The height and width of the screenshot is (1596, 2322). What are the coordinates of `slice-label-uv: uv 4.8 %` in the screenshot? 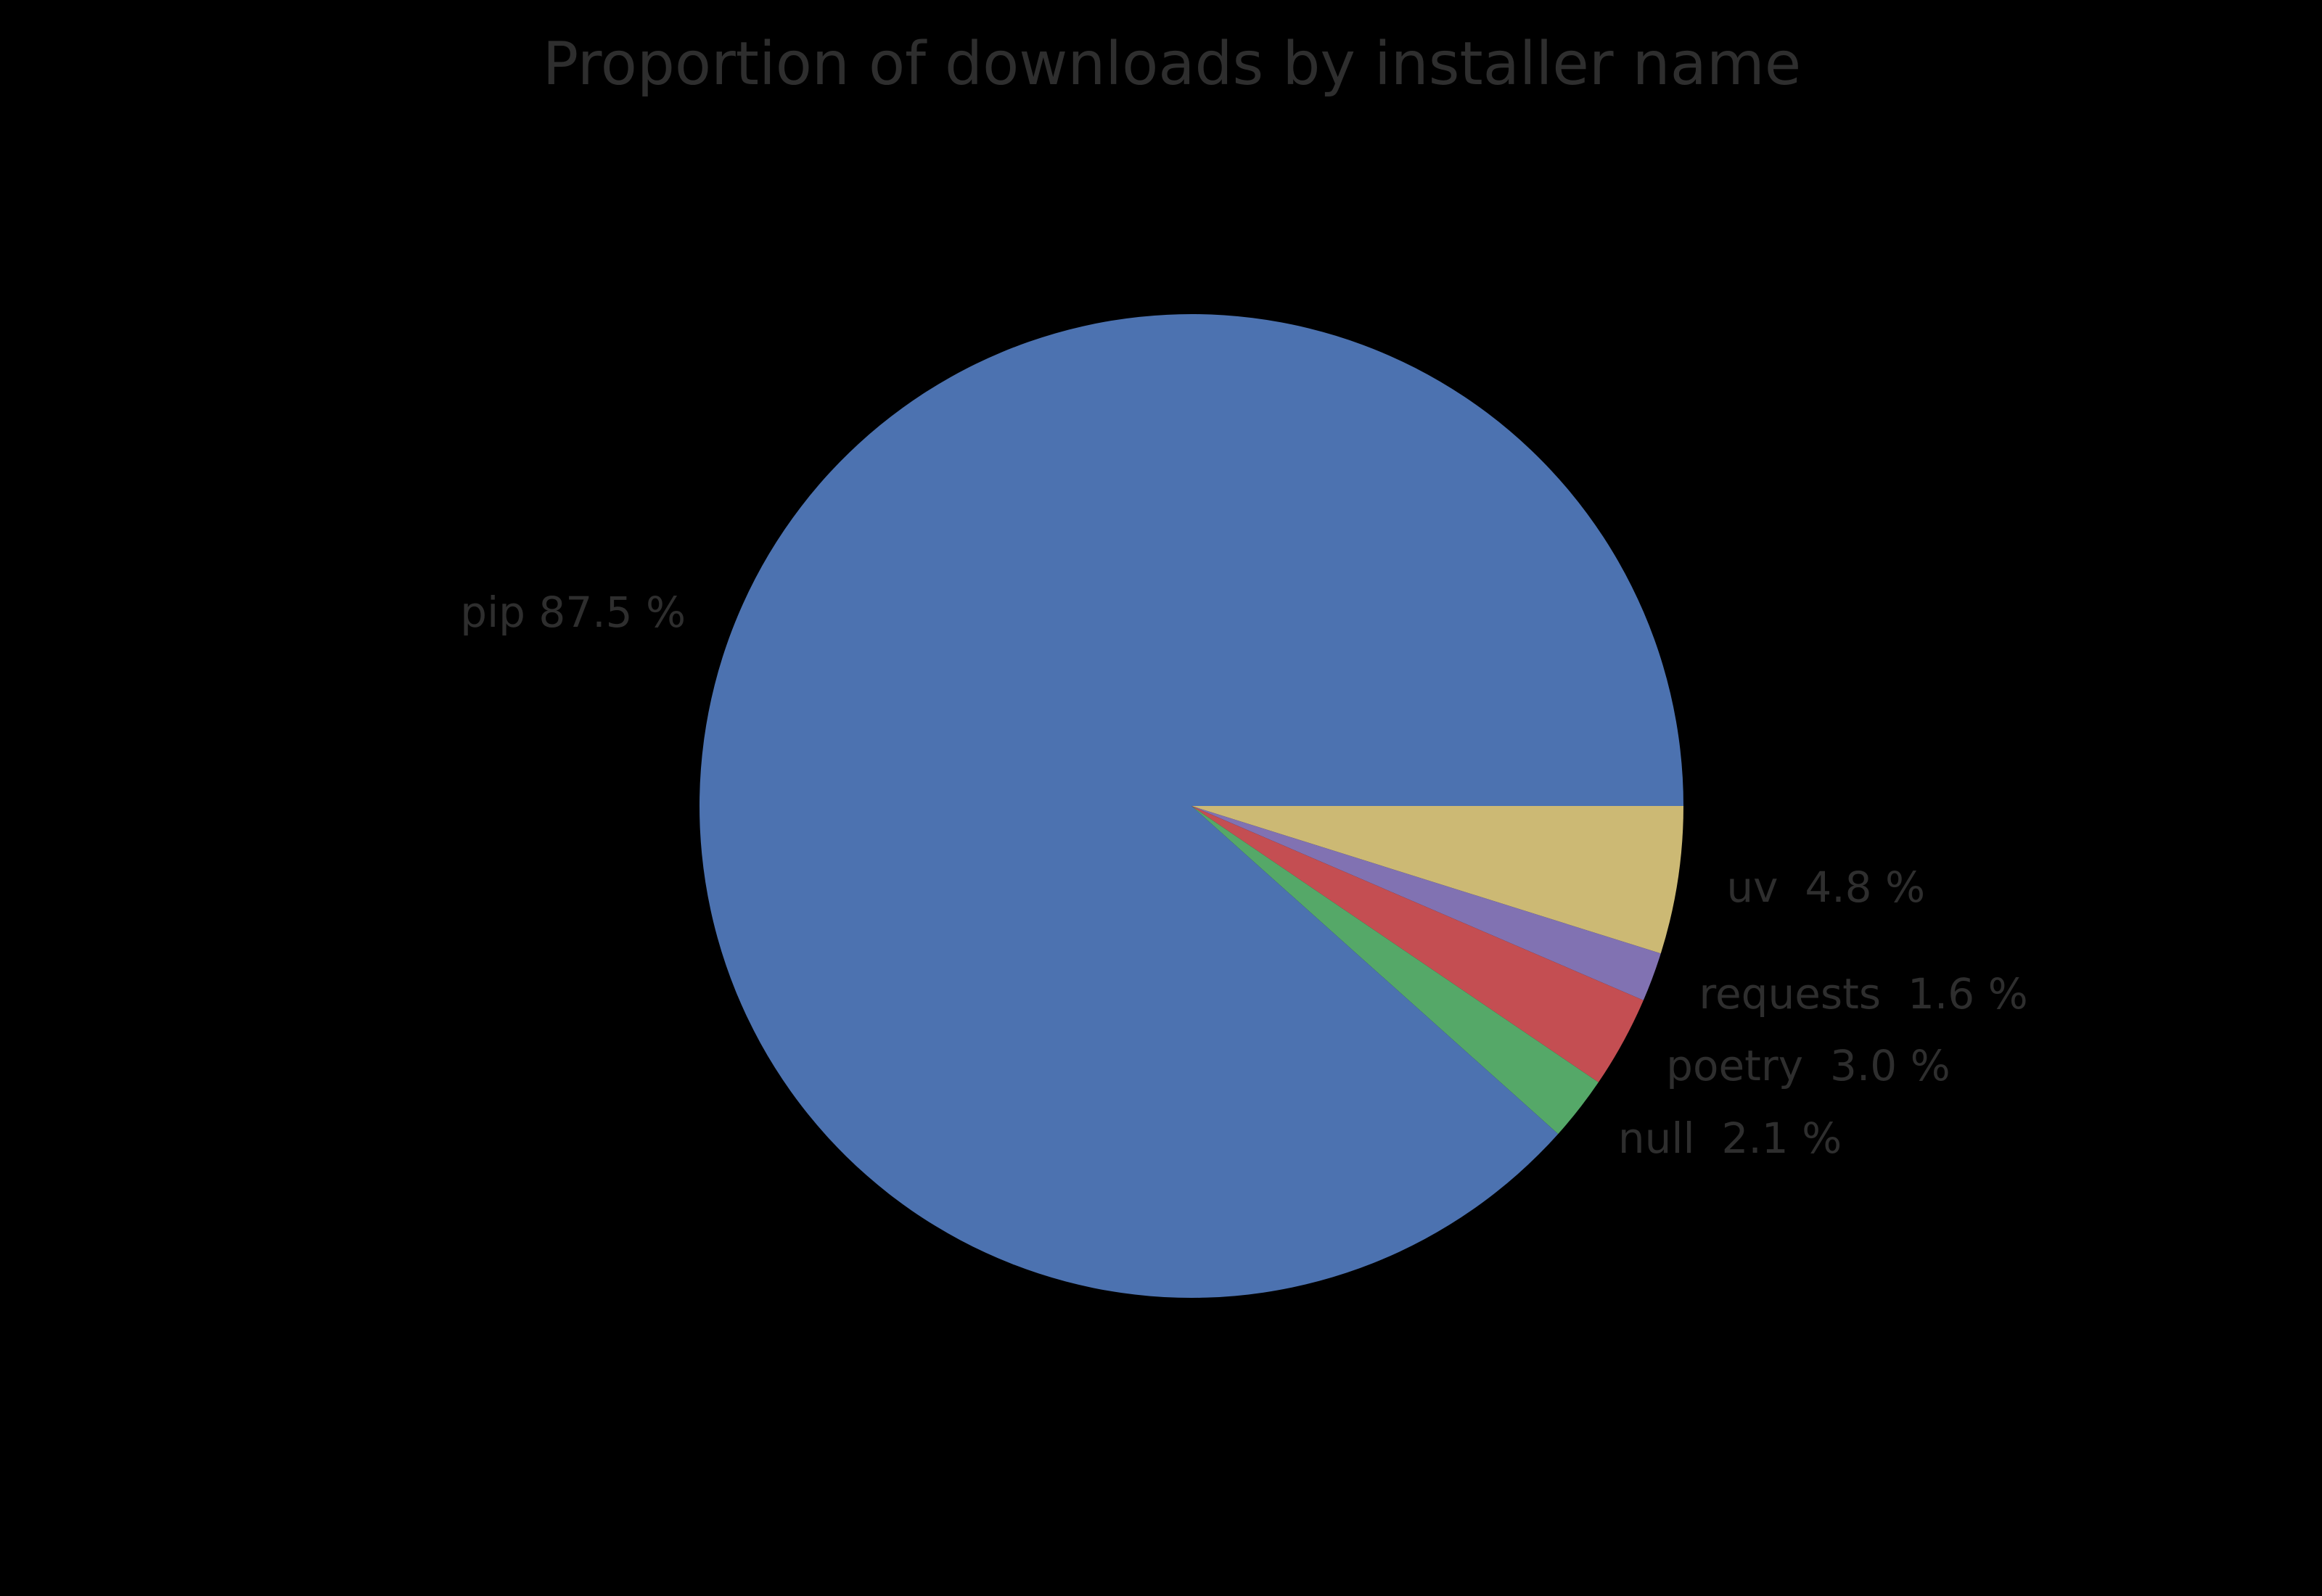 It's located at (1826, 888).